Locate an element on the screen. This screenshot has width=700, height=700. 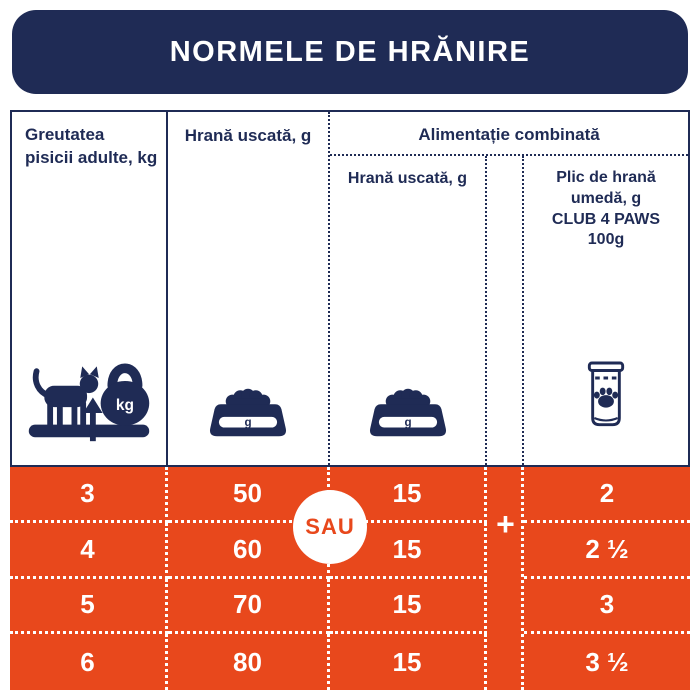
or-badge: SAU is located at coordinates (330, 527).